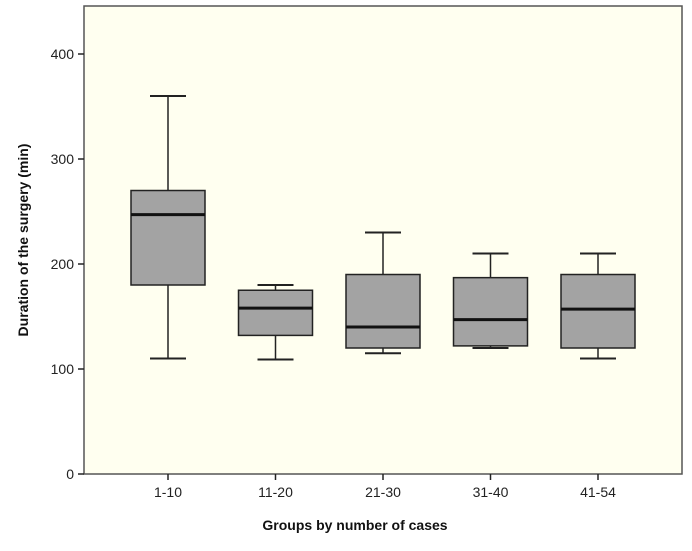  I want to click on y-tick-label: 100, so click(63, 369).